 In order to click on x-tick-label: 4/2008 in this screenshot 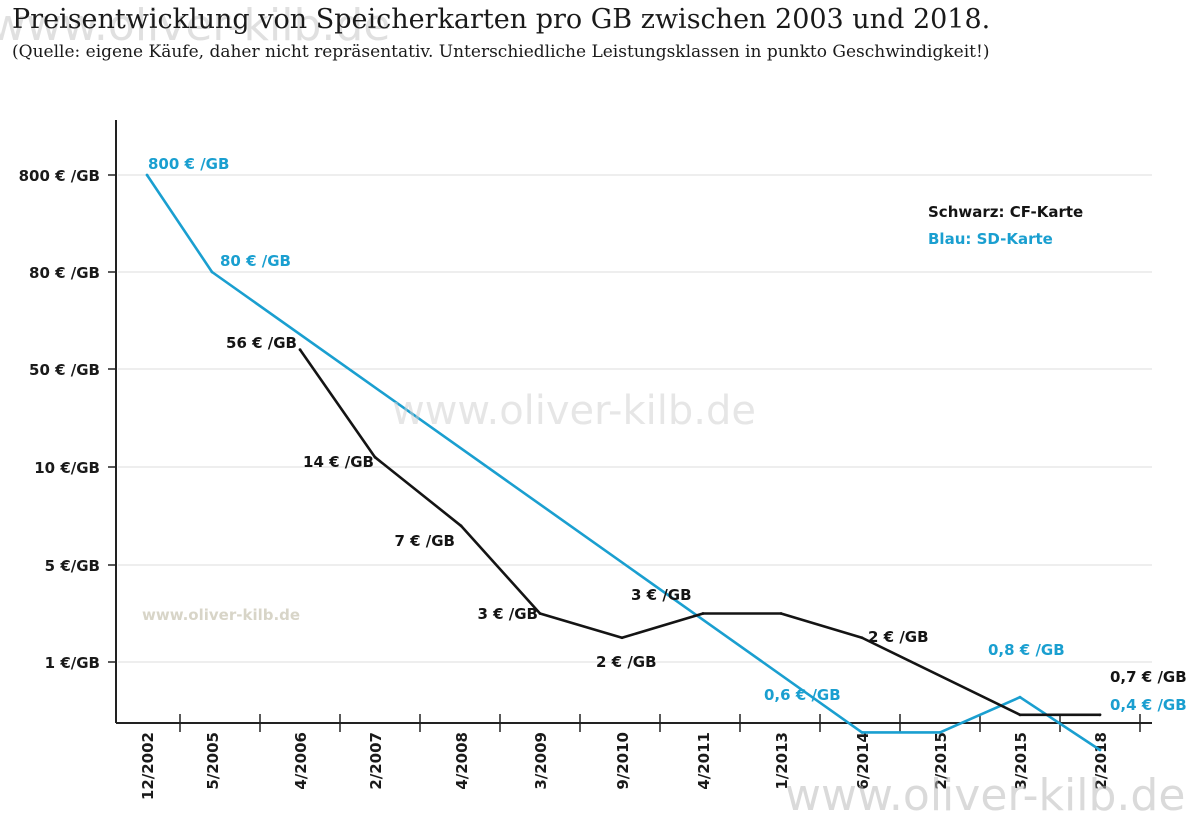, I will do `click(462, 761)`.